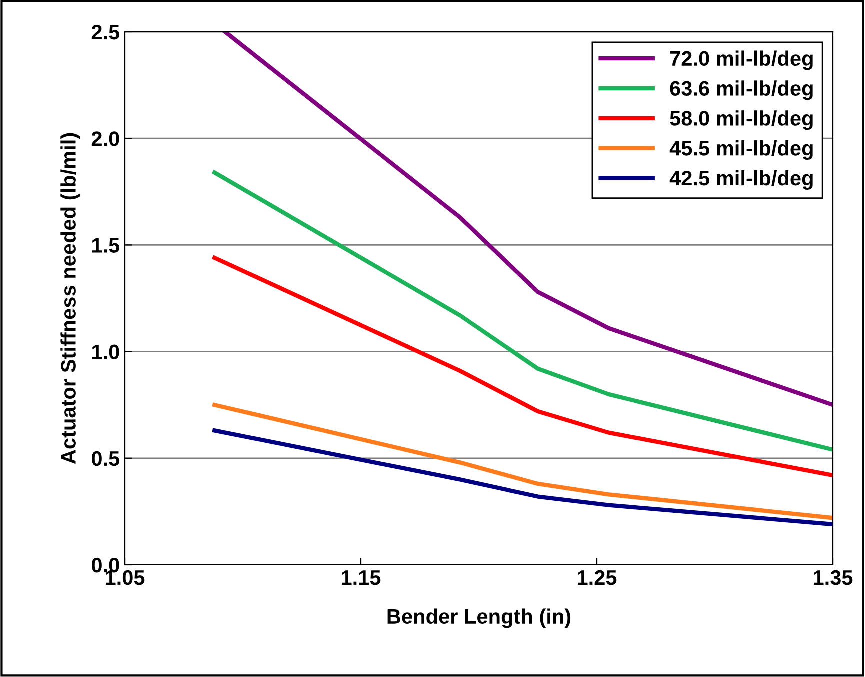  I want to click on y-tick-label: 2.5, so click(106, 32).